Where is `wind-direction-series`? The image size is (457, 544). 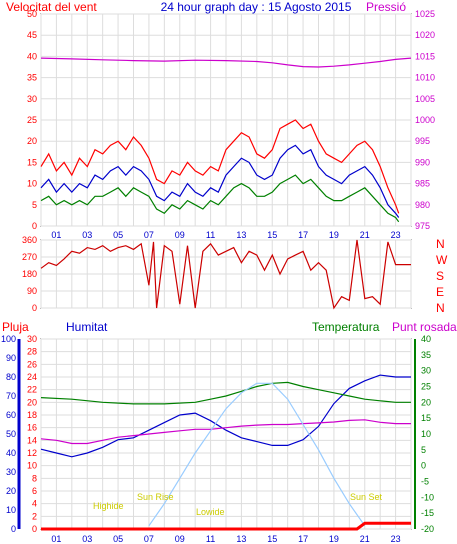
wind-direction-series is located at coordinates (225, 274).